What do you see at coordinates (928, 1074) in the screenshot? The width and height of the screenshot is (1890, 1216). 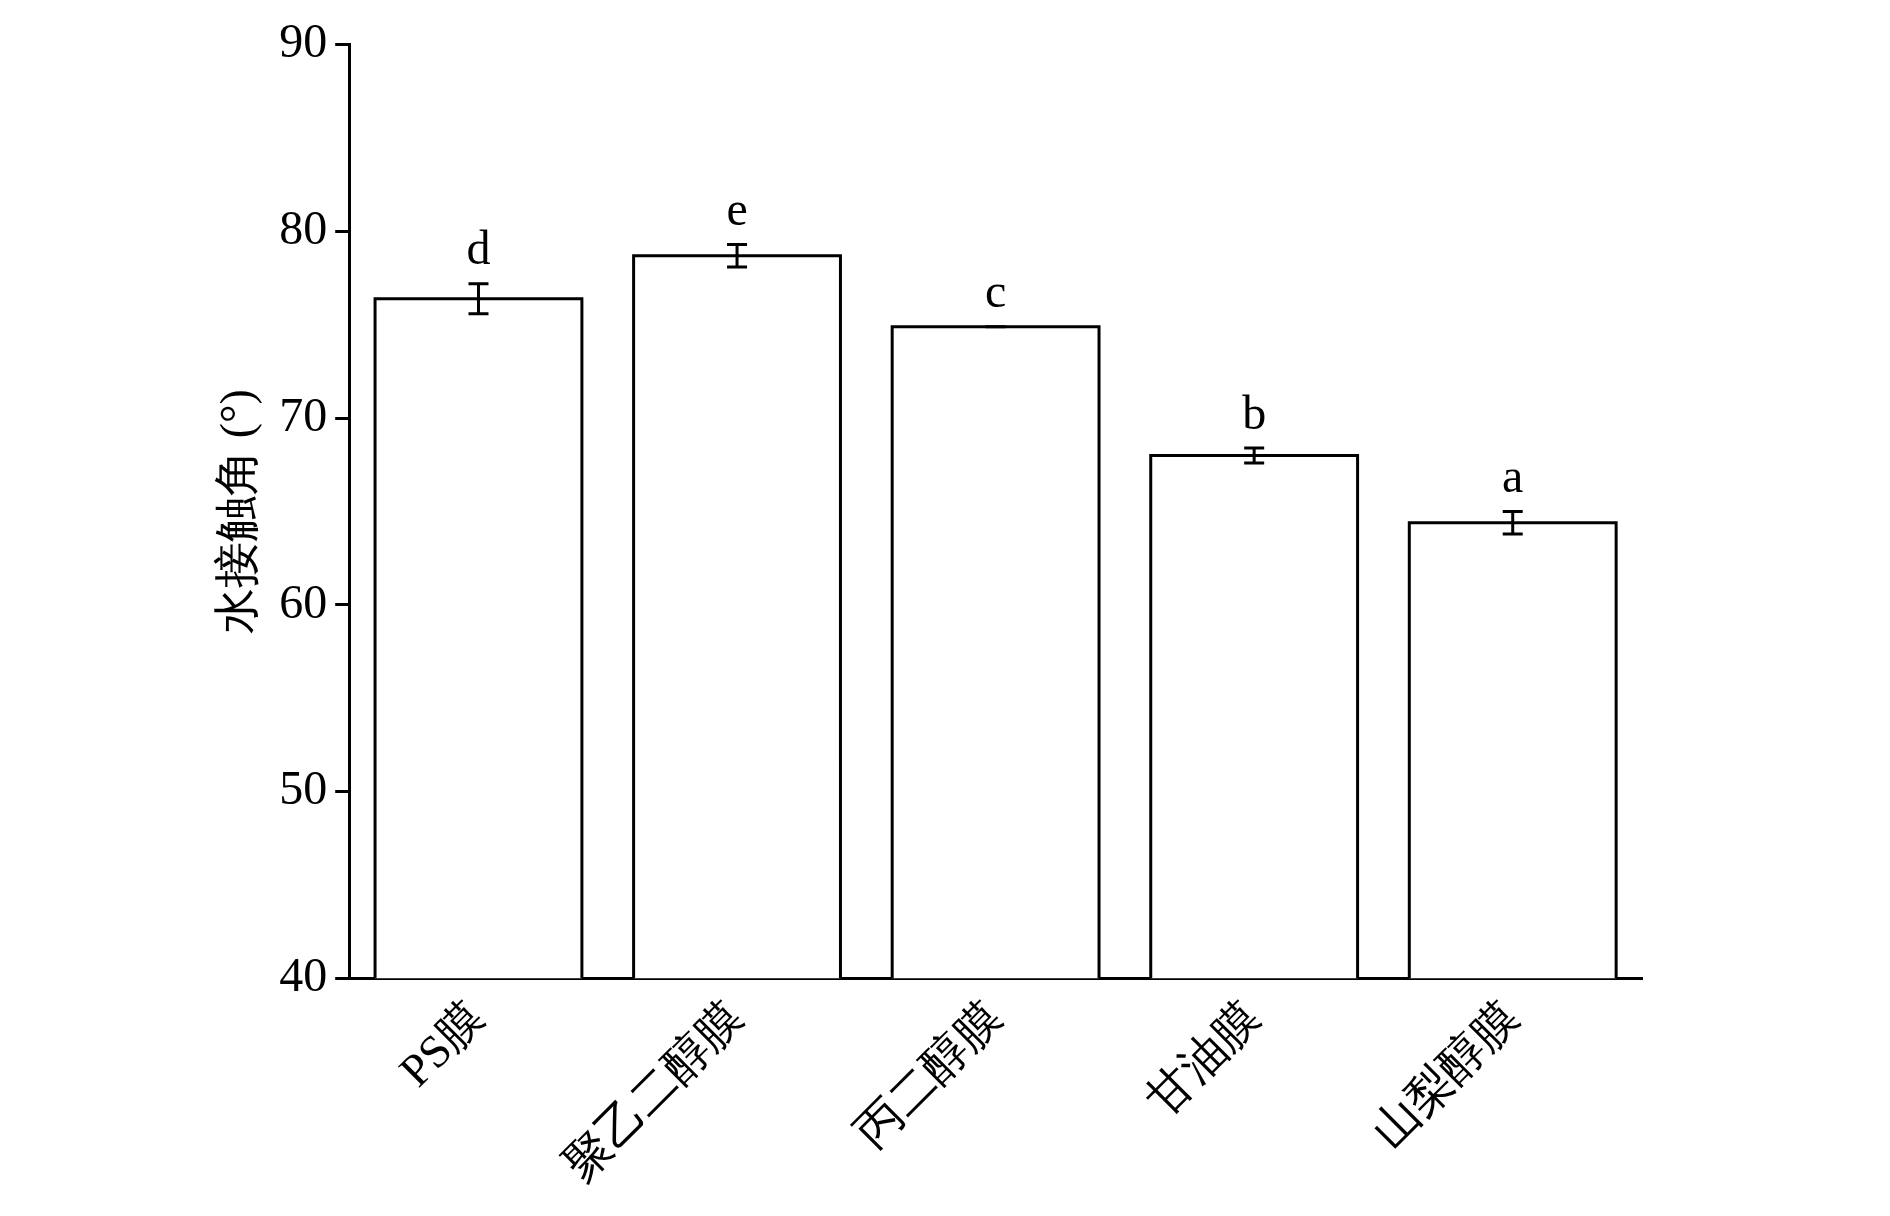 I see `x-tick-label: 丙二醇膜` at bounding box center [928, 1074].